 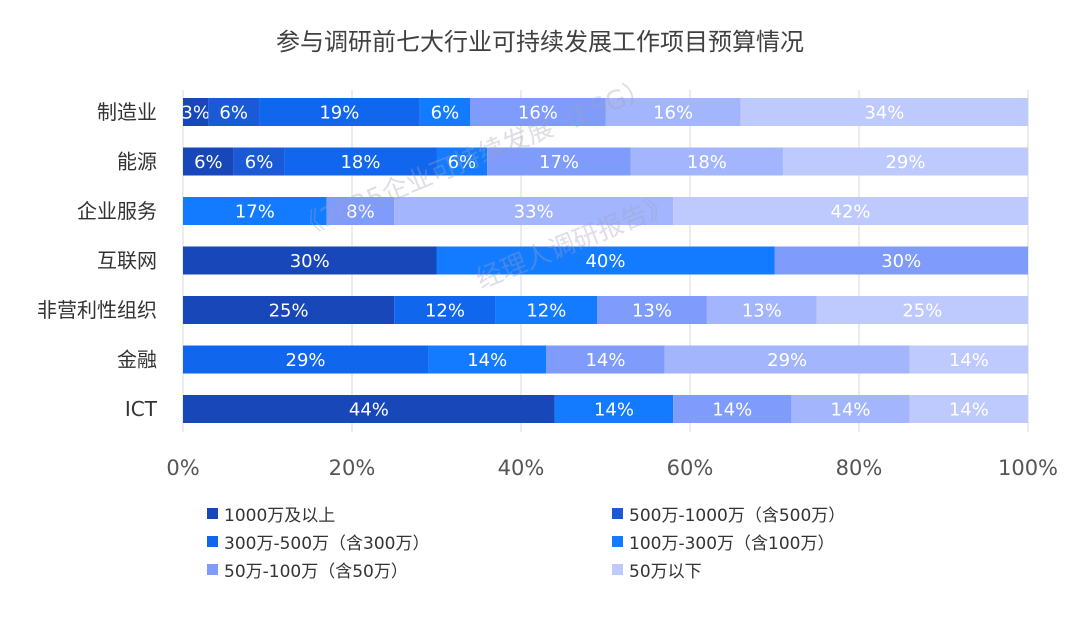 I want to click on data-label: 40%, so click(x=605, y=261).